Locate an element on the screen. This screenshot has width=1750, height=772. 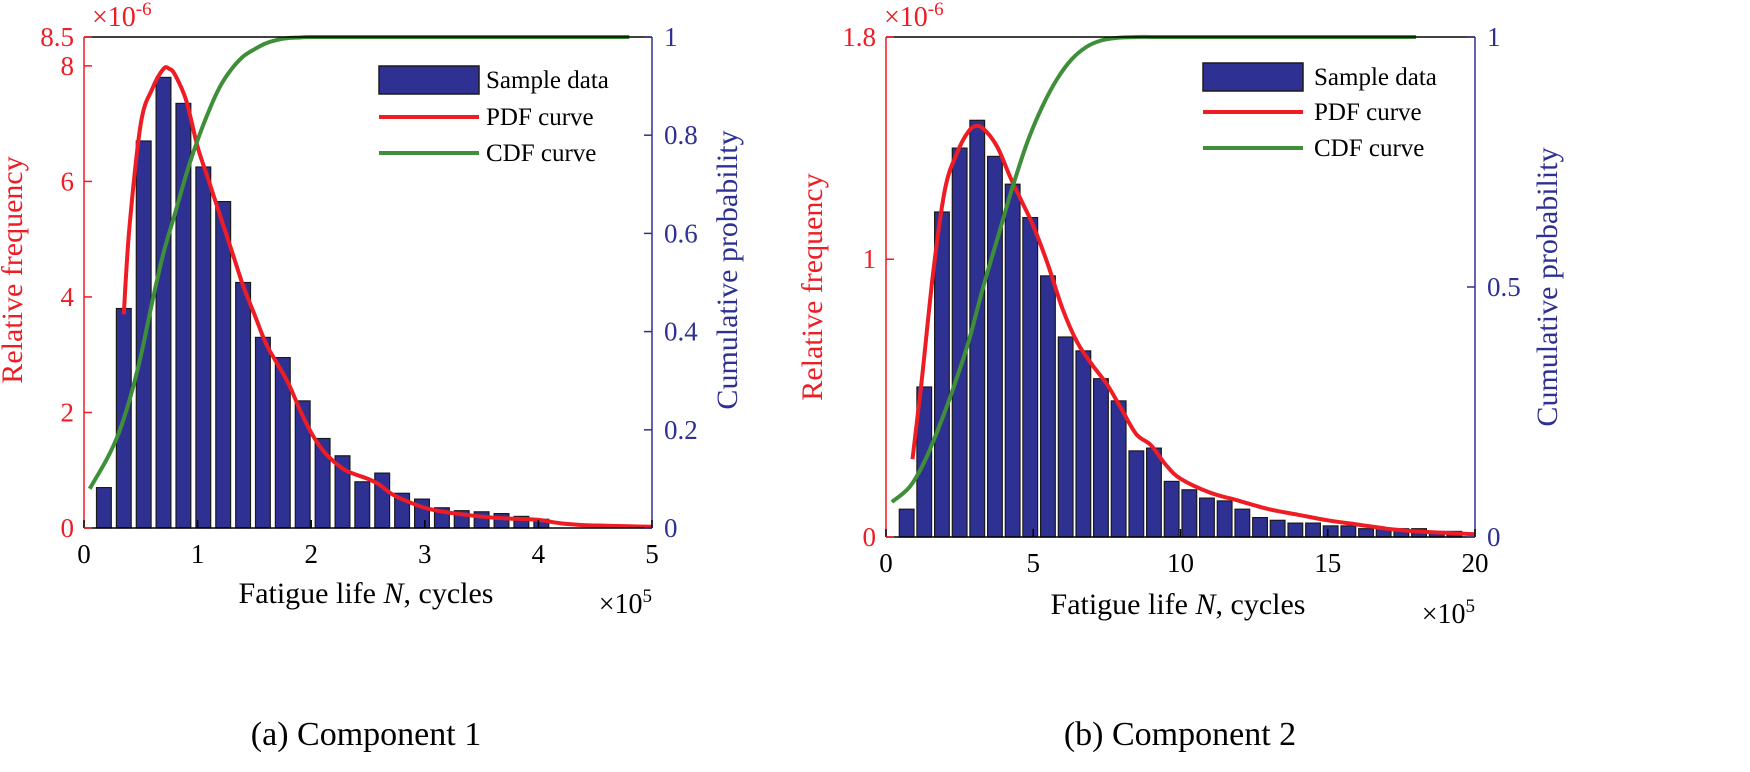
x-tick-label-a-5: 5 is located at coordinates (652, 554).